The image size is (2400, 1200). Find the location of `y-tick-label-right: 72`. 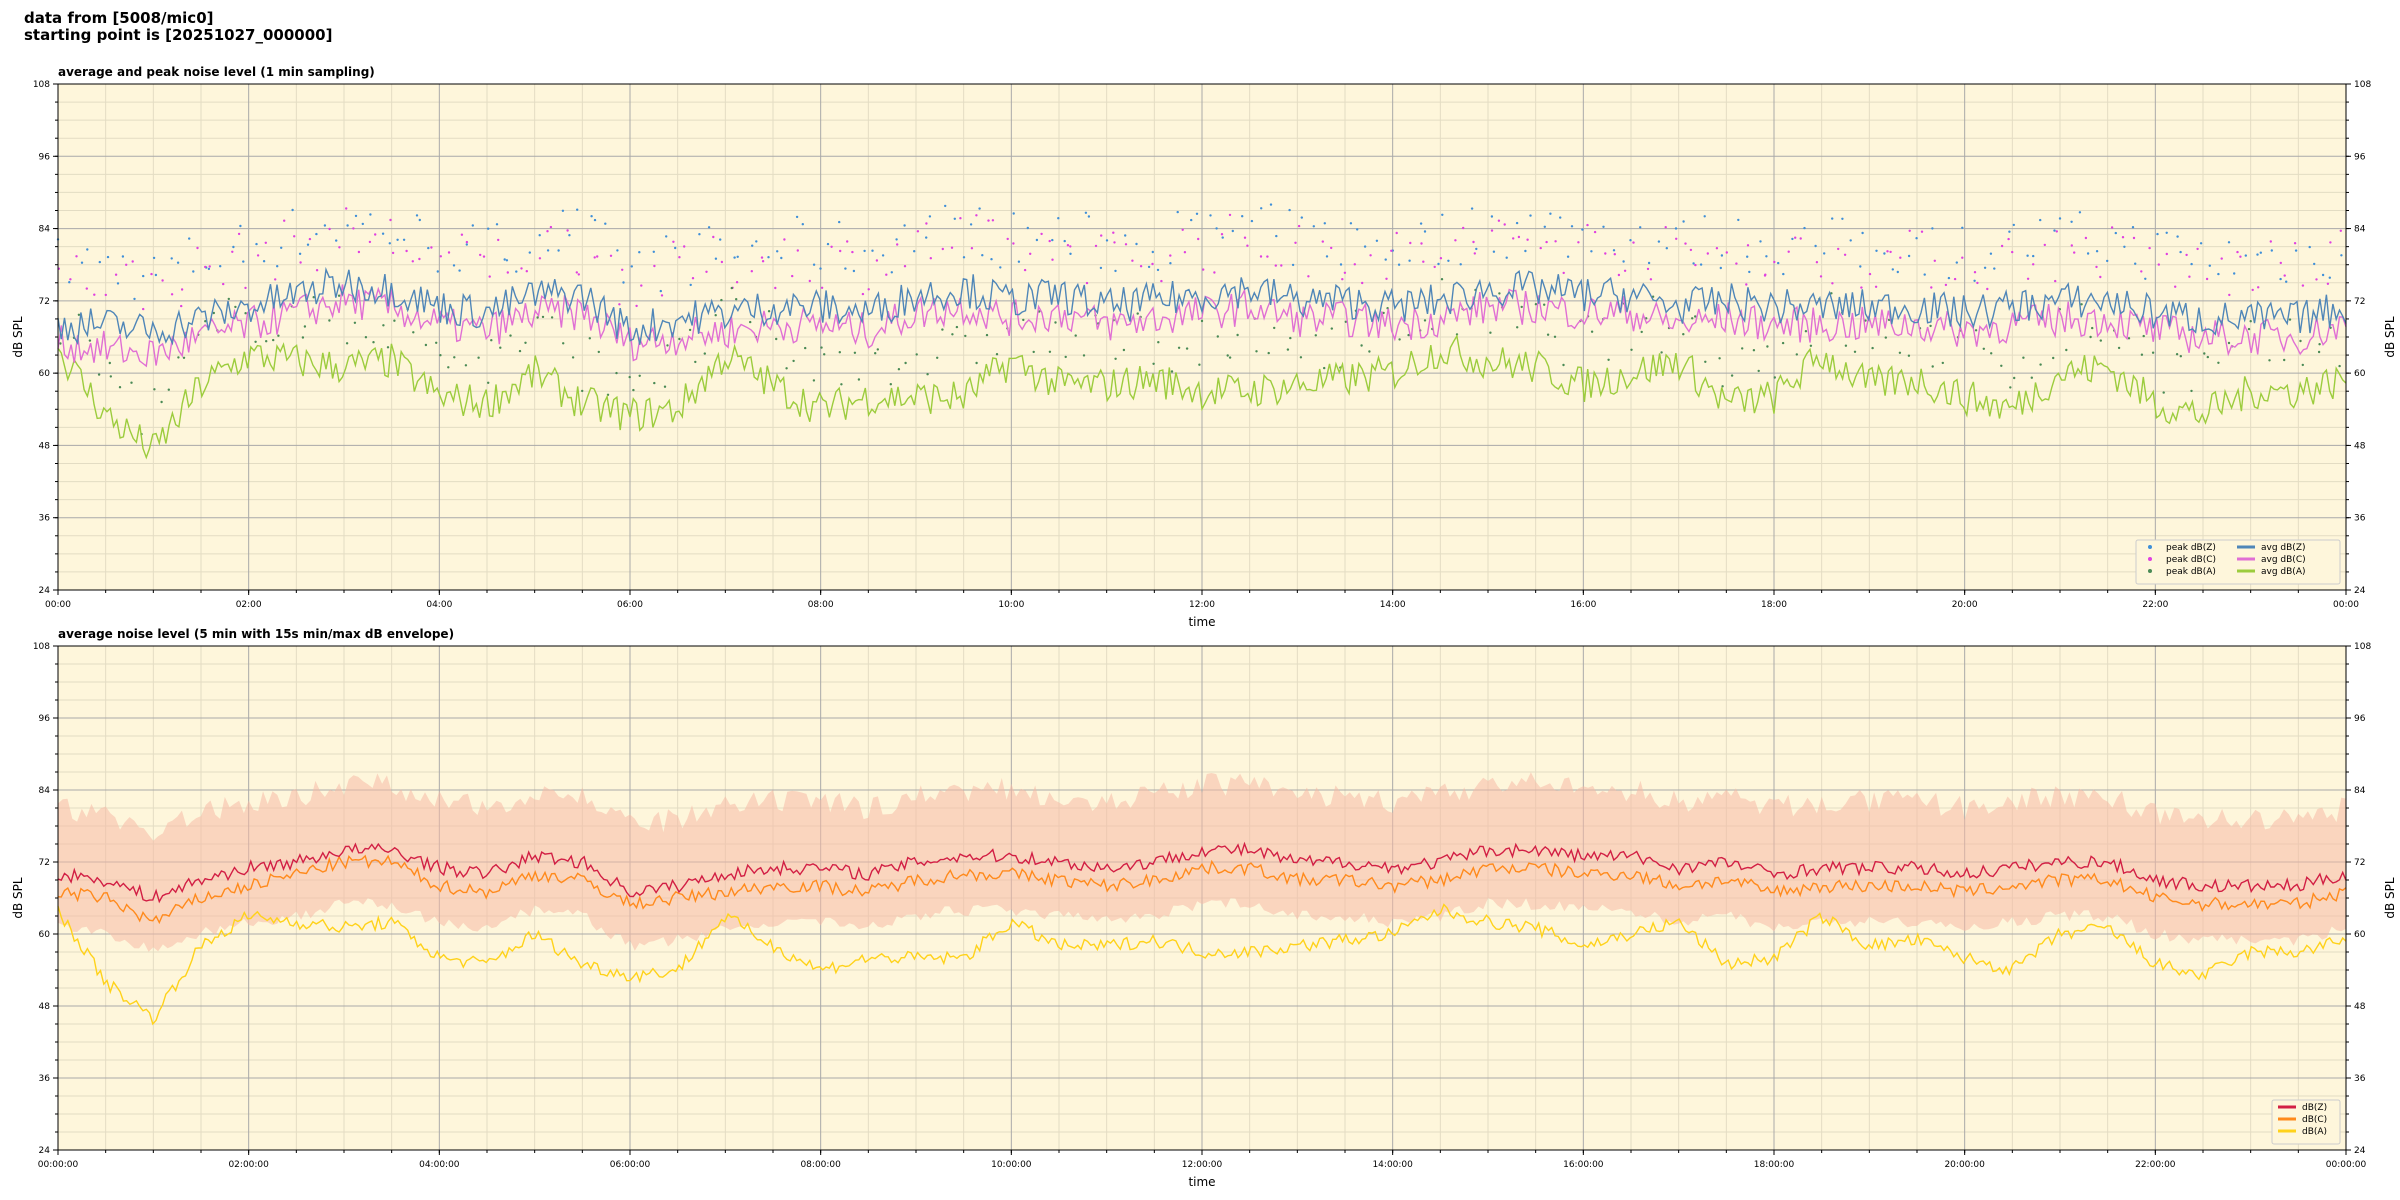

y-tick-label-right: 72 is located at coordinates (2359, 302).